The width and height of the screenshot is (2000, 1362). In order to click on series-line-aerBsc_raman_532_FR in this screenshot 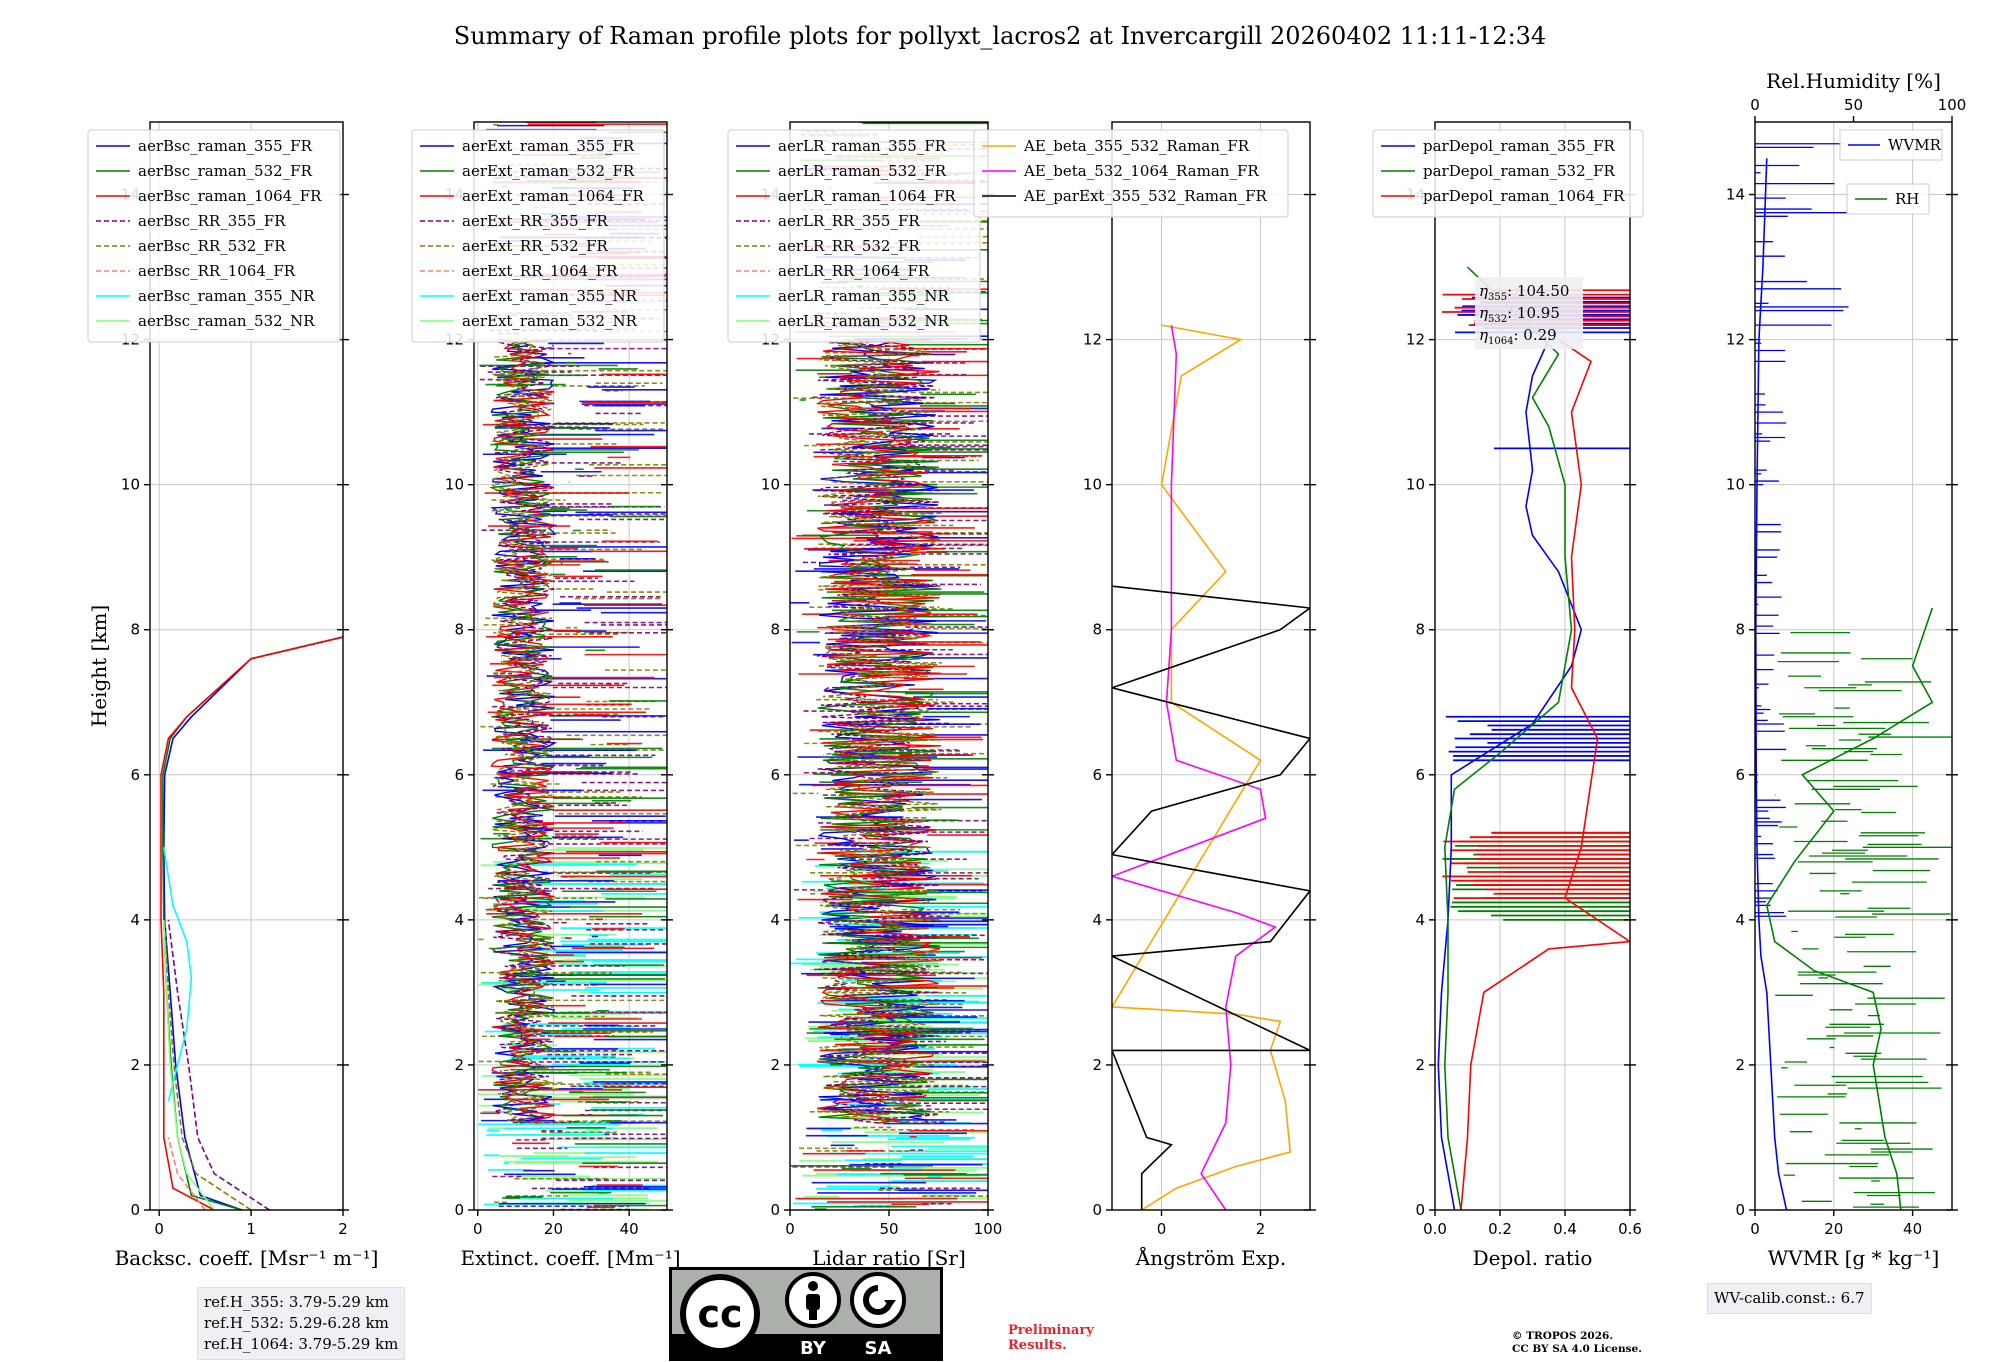, I will do `click(252, 923)`.